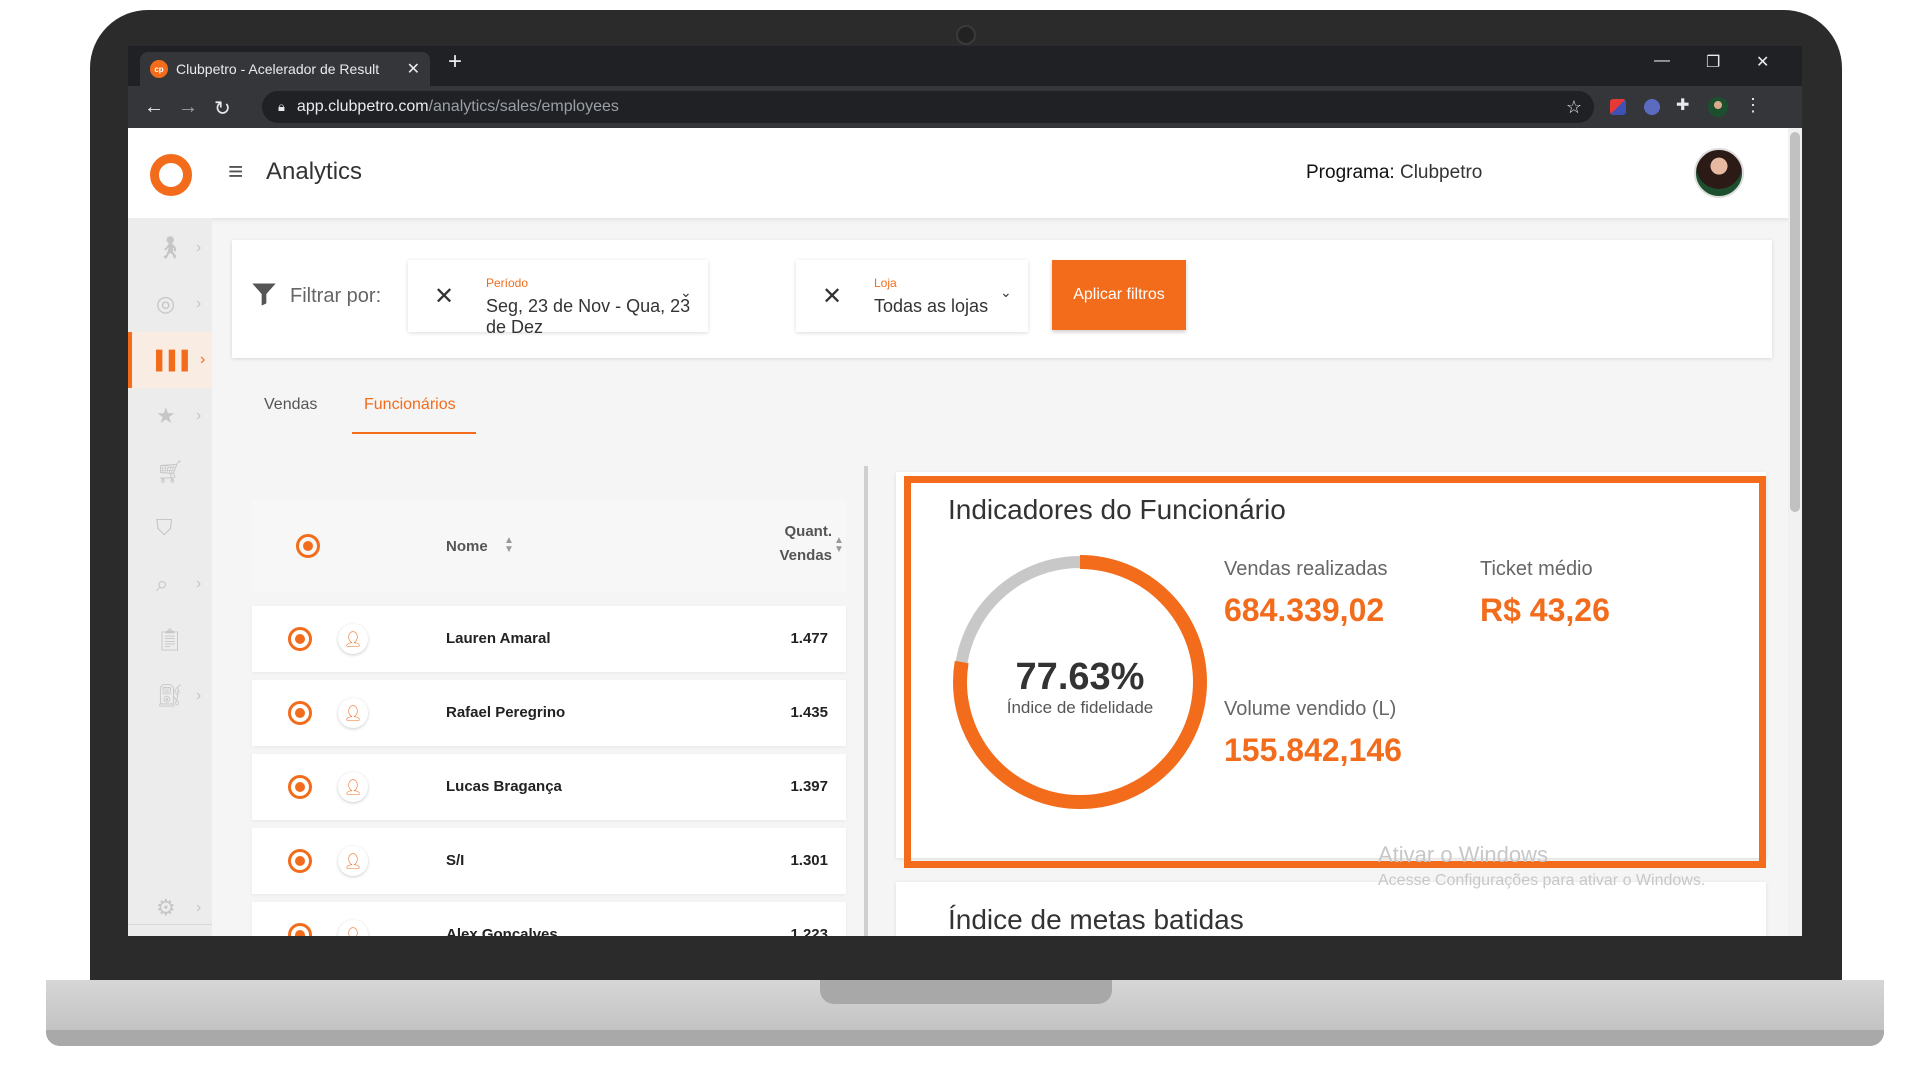  What do you see at coordinates (164, 527) in the screenshot?
I see `shield-check-icon: ⛉` at bounding box center [164, 527].